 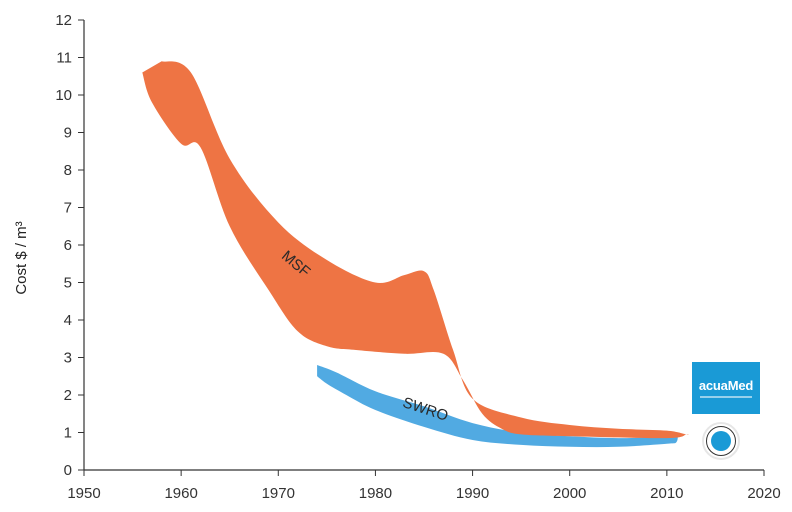 What do you see at coordinates (68, 133) in the screenshot?
I see `y-tick-label: 9` at bounding box center [68, 133].